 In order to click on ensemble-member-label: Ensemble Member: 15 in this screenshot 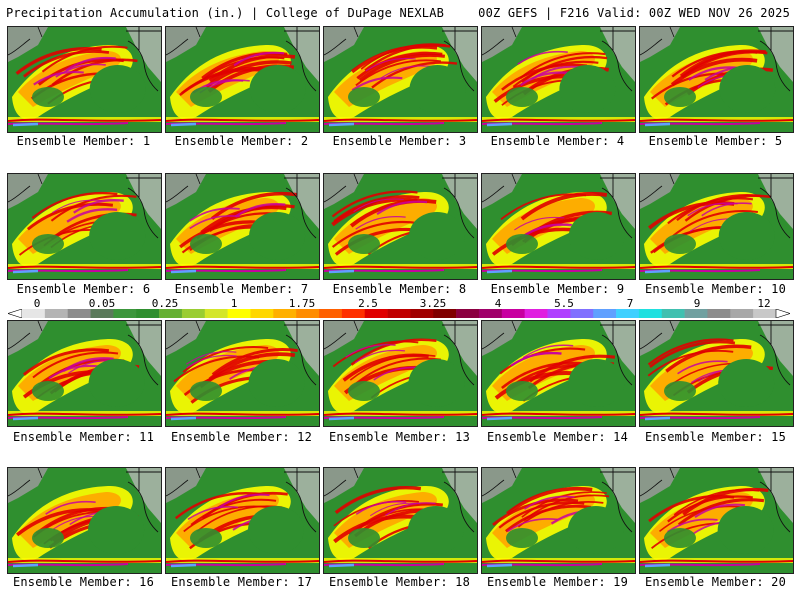, I will do `click(715, 437)`.